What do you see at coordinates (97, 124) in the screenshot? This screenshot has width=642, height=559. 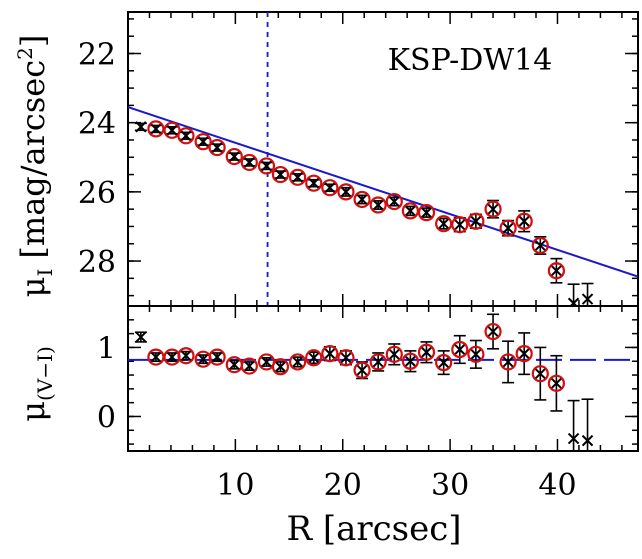 I see `y-tick-label: 24` at bounding box center [97, 124].